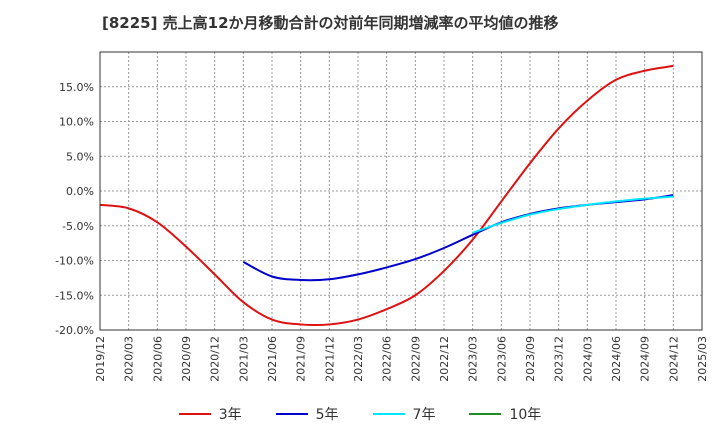 The image size is (720, 440). I want to click on x-tick-label: 2025/03, so click(702, 359).